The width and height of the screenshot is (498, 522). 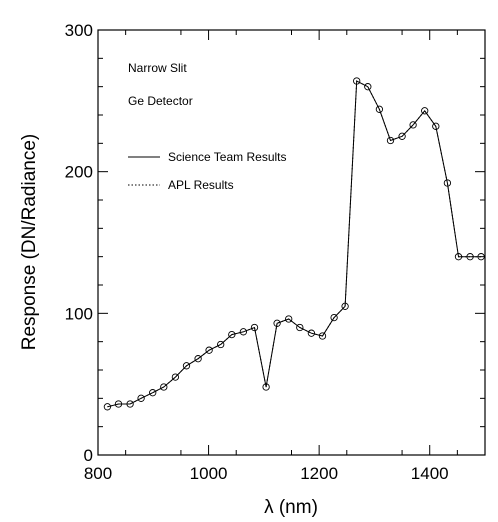 What do you see at coordinates (227, 157) in the screenshot?
I see `legend-label-science-team: Science Team Results` at bounding box center [227, 157].